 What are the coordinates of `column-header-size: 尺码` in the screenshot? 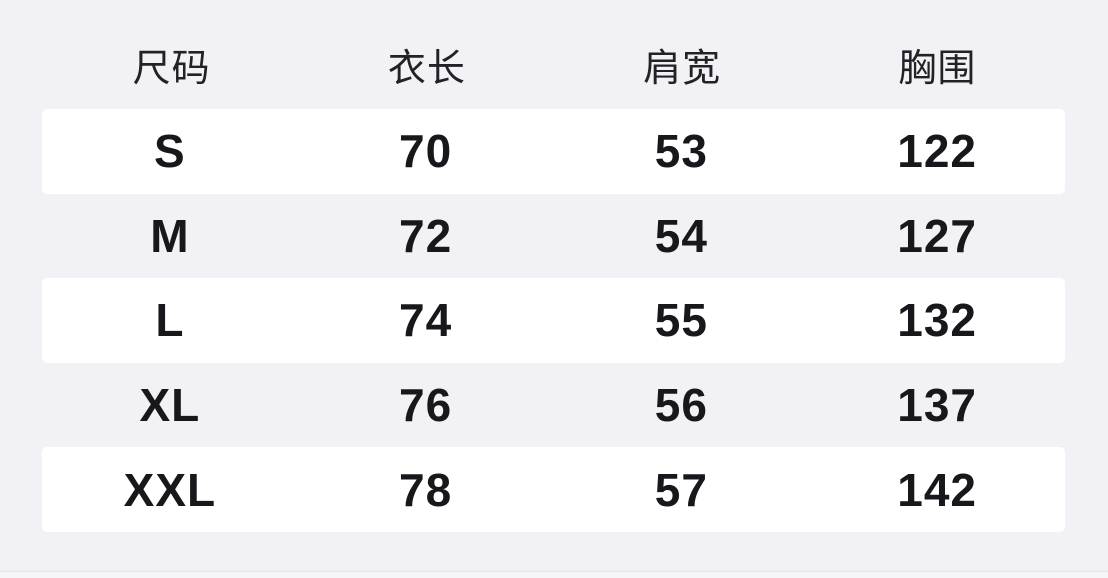 It's located at (171, 69).